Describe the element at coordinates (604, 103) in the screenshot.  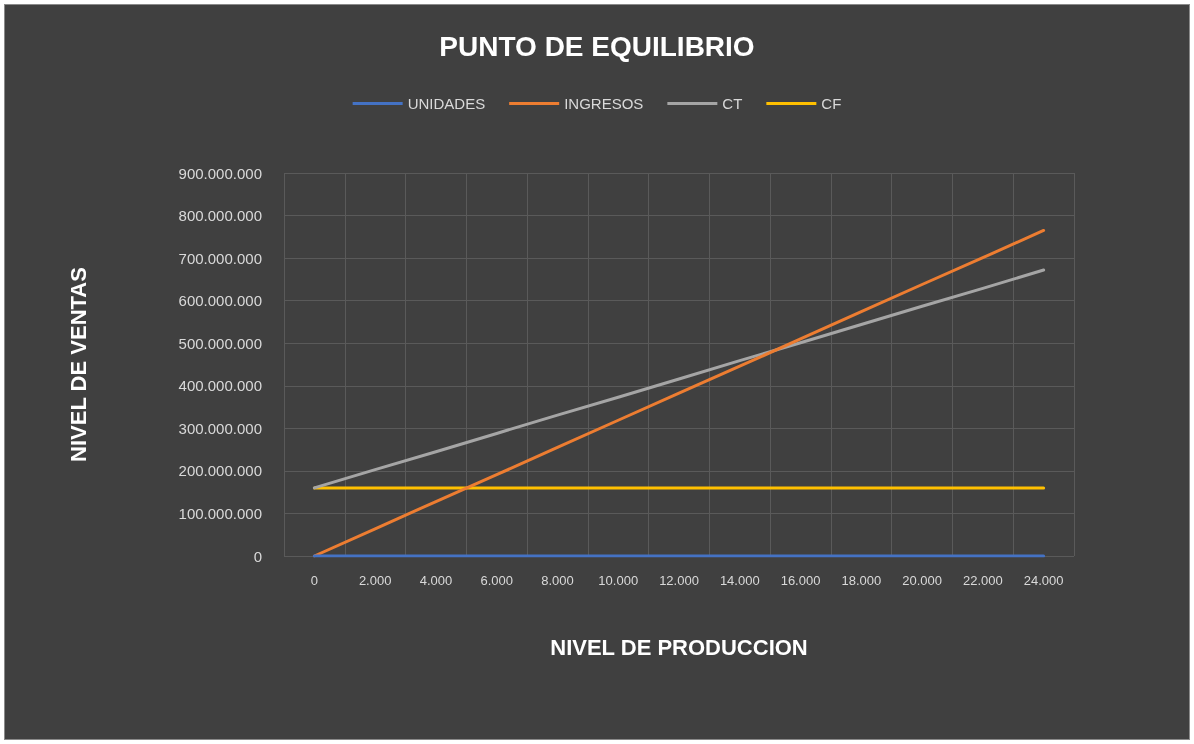
I see `legend-label: INGRESOS` at that location.